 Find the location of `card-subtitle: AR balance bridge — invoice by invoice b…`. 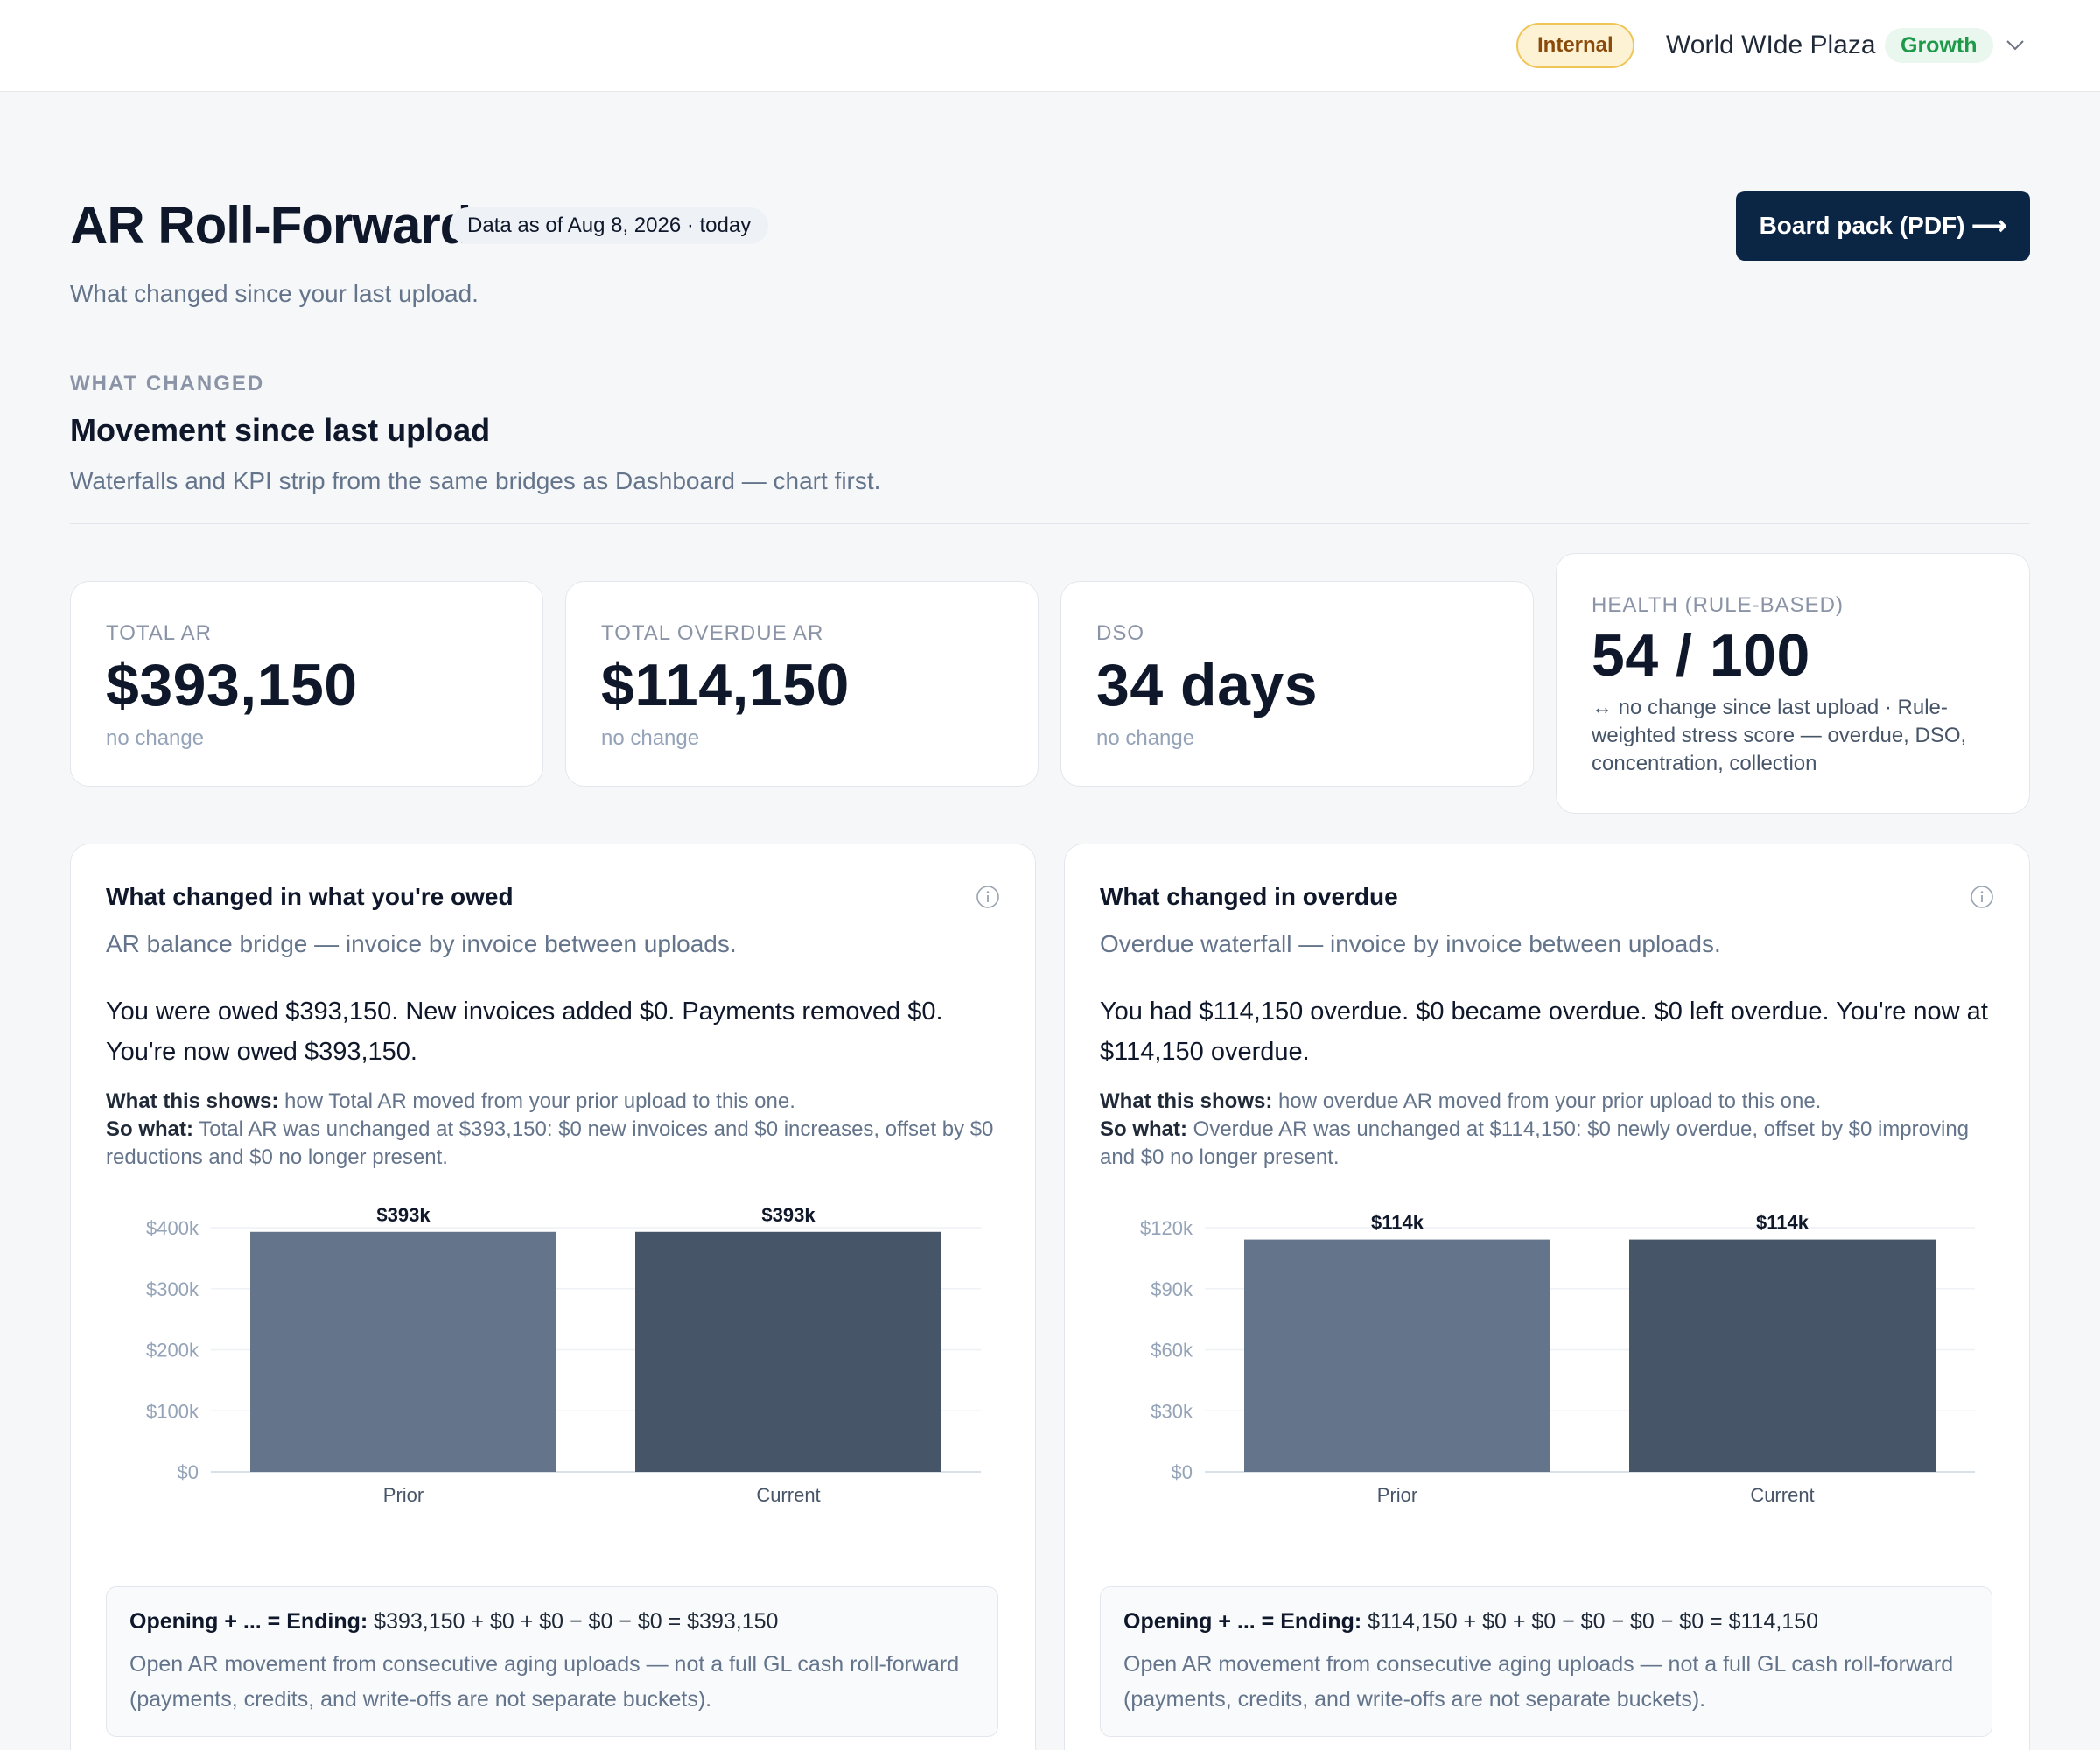

card-subtitle: AR balance bridge — invoice by invoice b… is located at coordinates (421, 943).